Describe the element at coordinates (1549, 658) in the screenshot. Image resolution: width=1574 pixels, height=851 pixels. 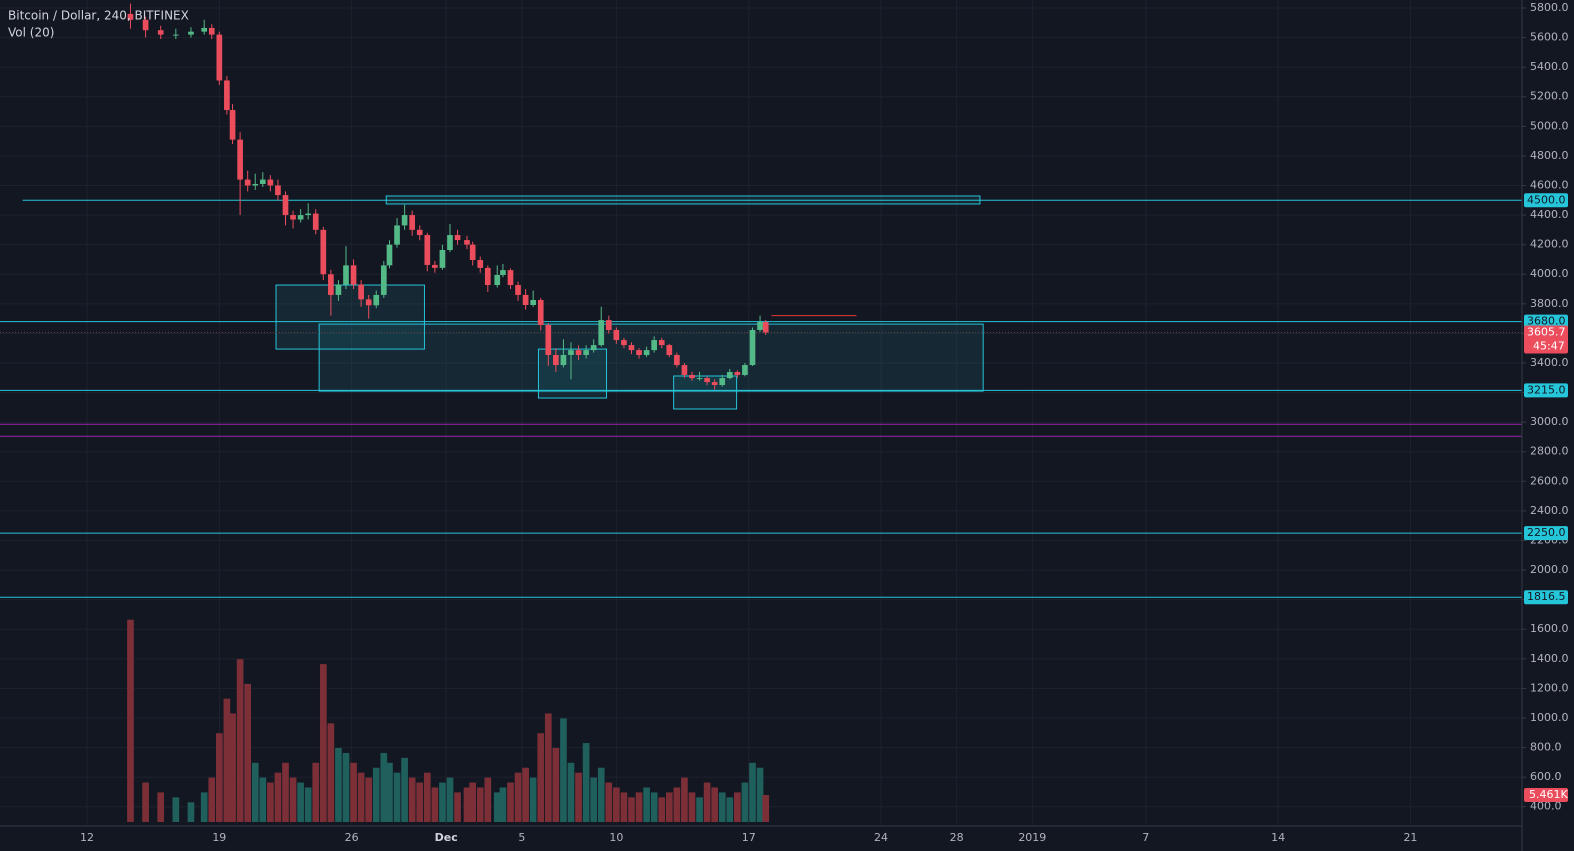
I see `y-tick-label: 1400.0` at that location.